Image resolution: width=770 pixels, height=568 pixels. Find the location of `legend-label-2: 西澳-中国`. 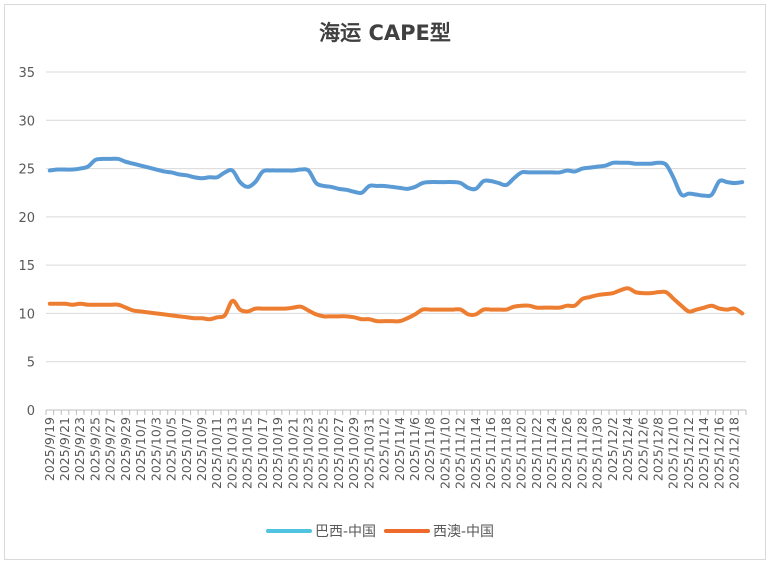

legend-label-2: 西澳-中国 is located at coordinates (463, 532).